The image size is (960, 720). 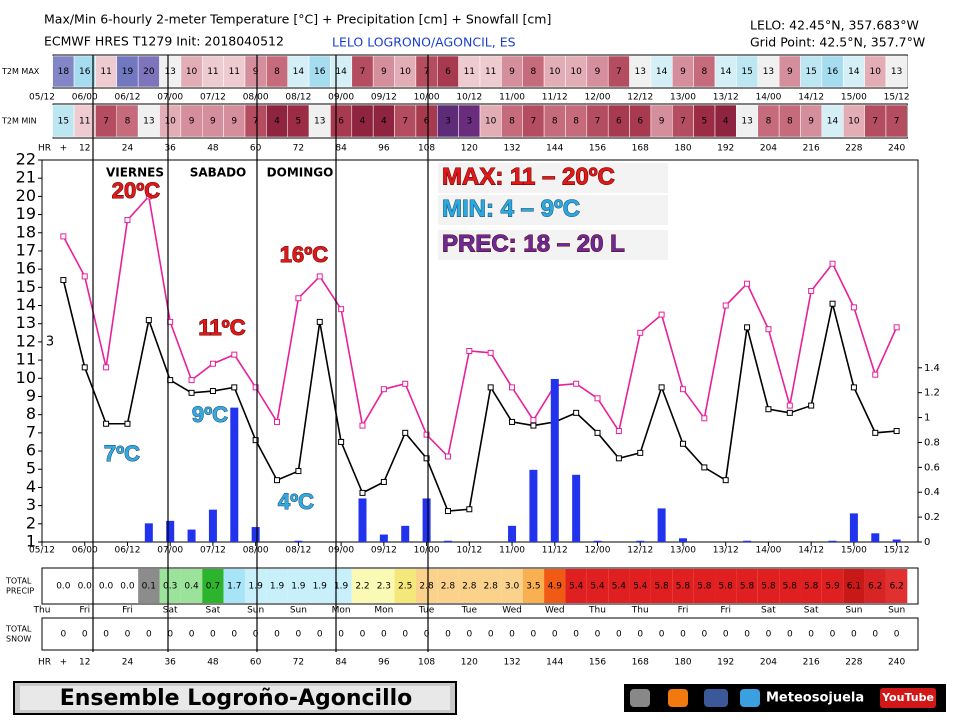 What do you see at coordinates (26, 359) in the screenshot?
I see `y-tick-label: 11` at bounding box center [26, 359].